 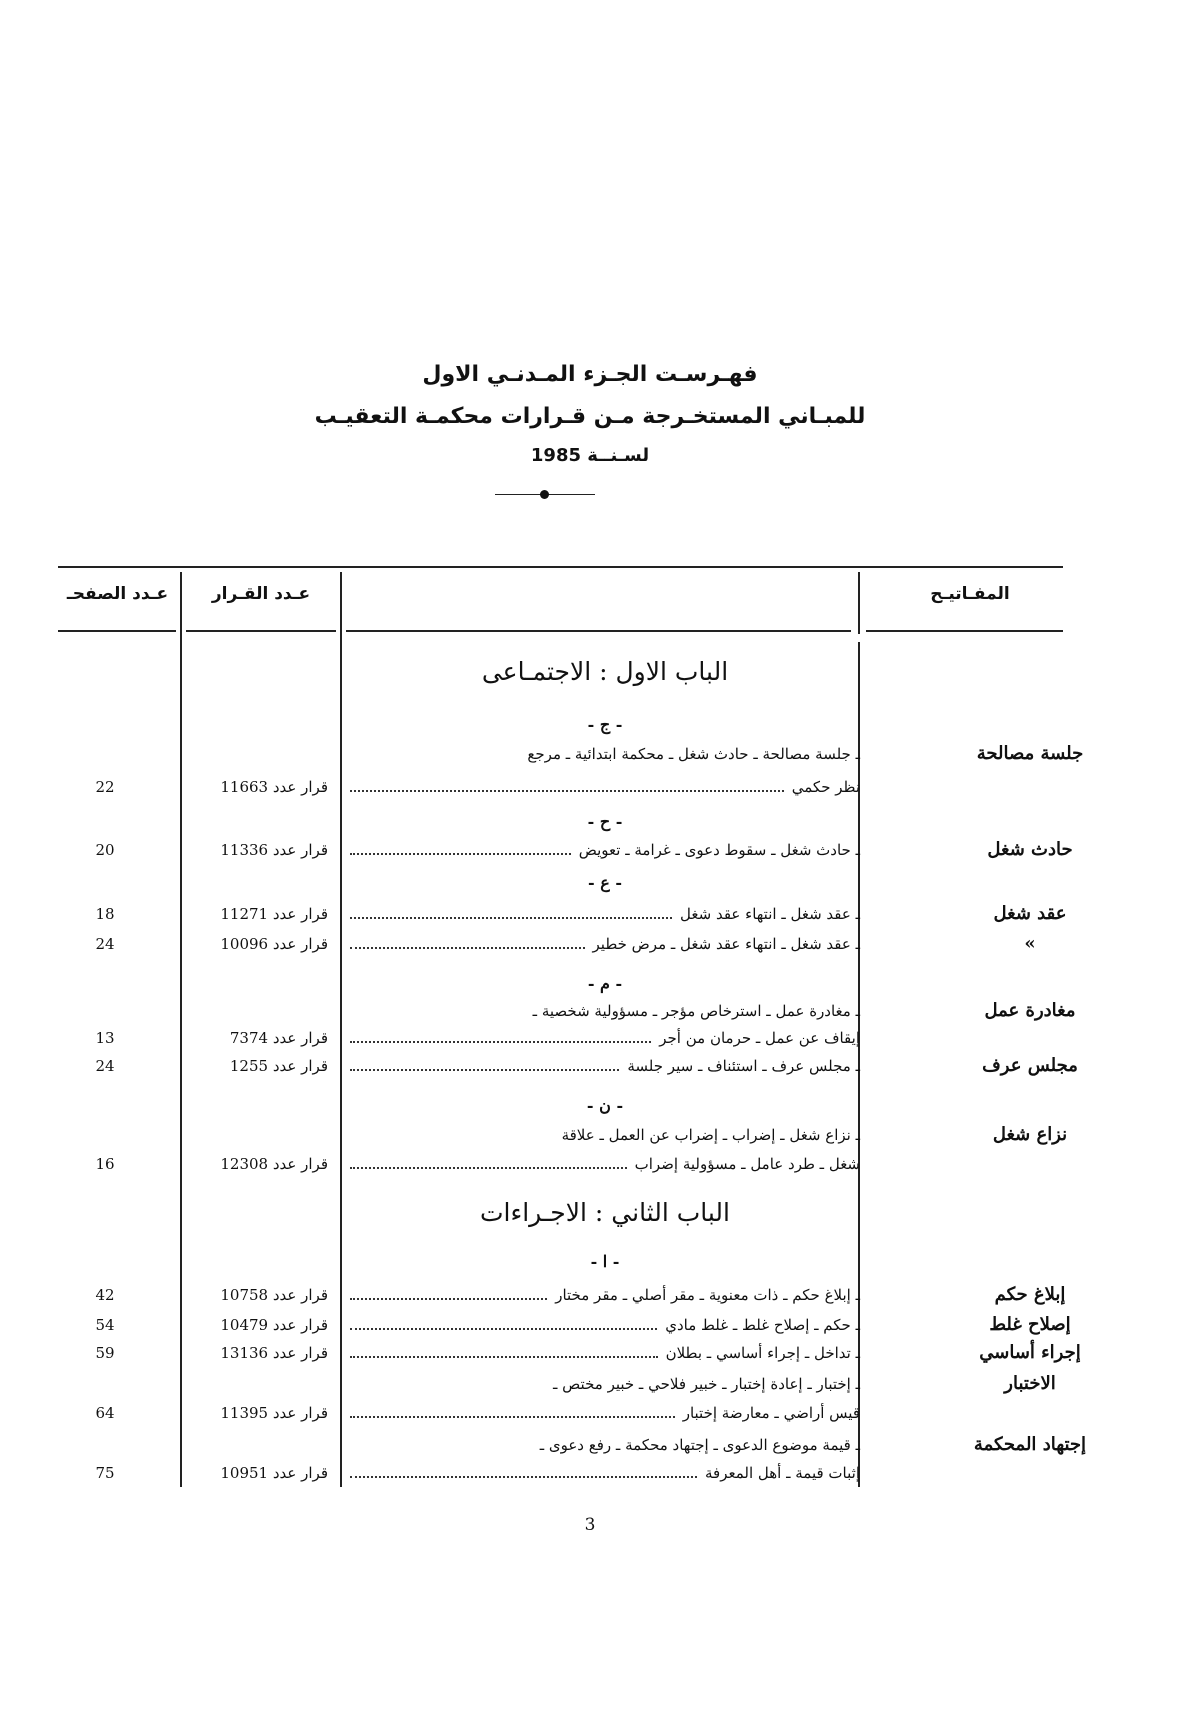 I want to click on letter-heading: - ن -, so click(x=605, y=1105).